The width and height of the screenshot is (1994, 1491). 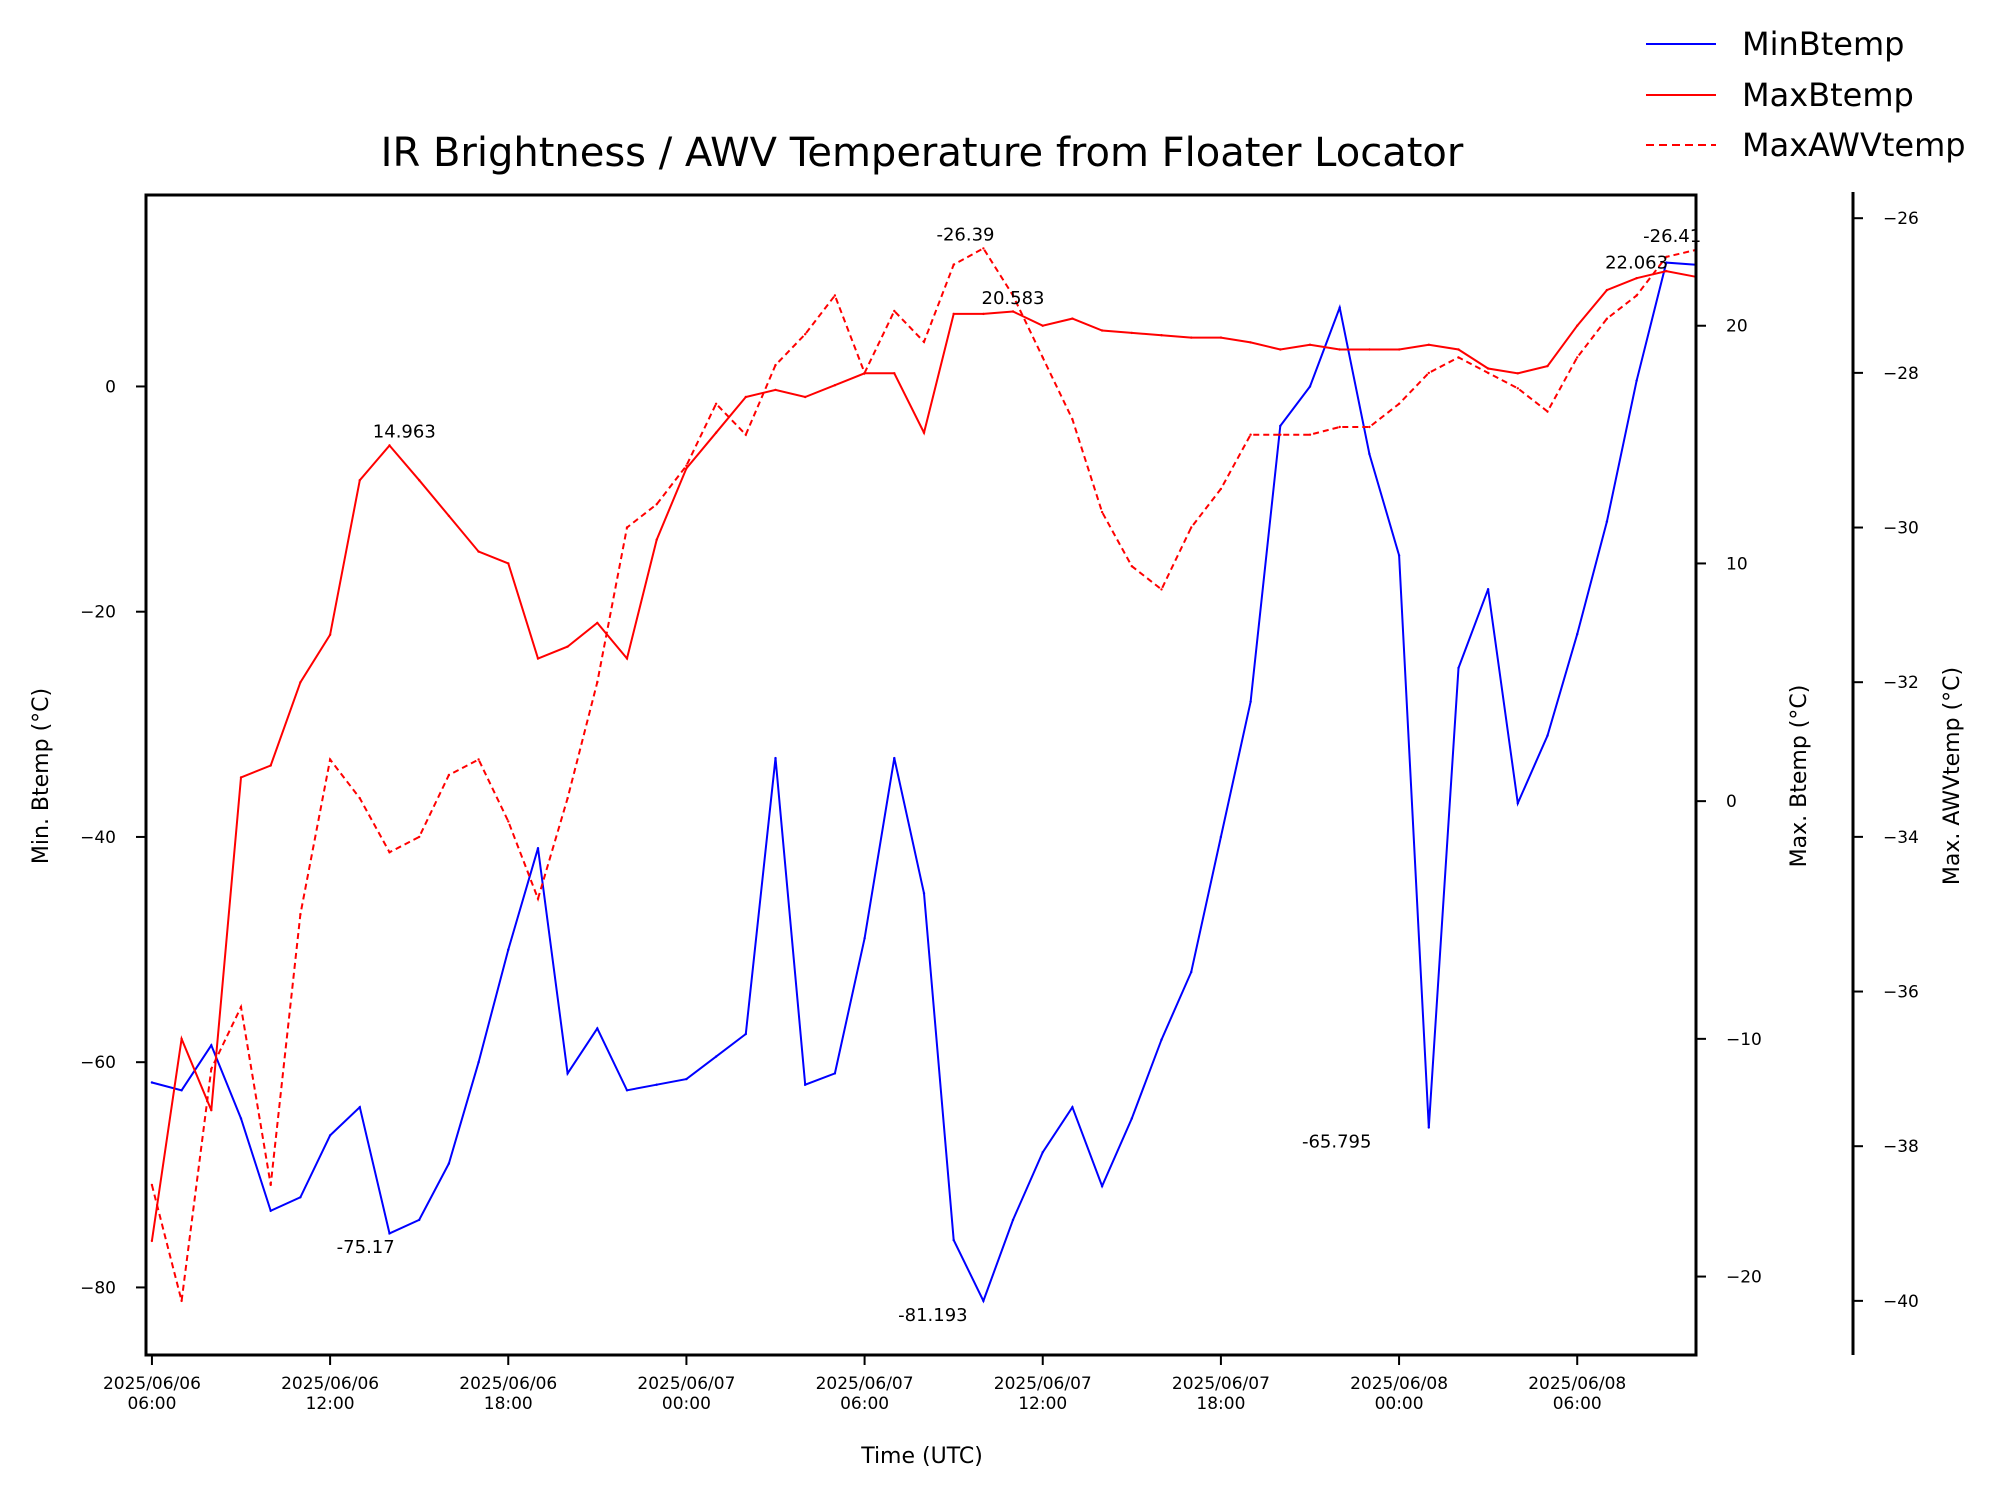 What do you see at coordinates (1744, 1040) in the screenshot?
I see `right-tick-label: −10` at bounding box center [1744, 1040].